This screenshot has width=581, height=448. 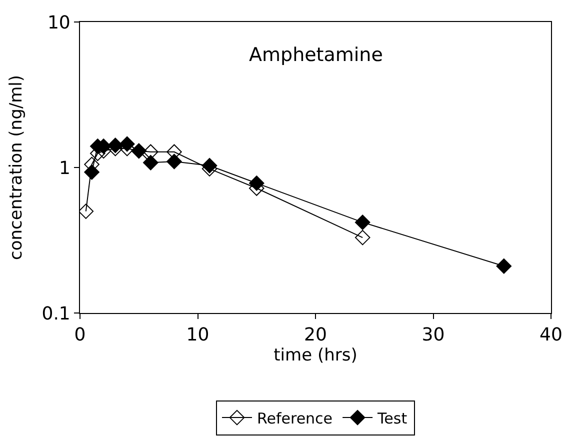 What do you see at coordinates (316, 55) in the screenshot?
I see `text: Amphetamine` at bounding box center [316, 55].